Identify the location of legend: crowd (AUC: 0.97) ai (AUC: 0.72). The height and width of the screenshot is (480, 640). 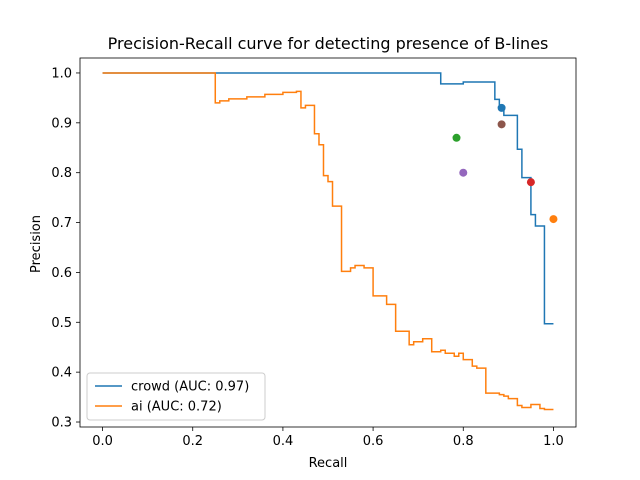
(176, 396).